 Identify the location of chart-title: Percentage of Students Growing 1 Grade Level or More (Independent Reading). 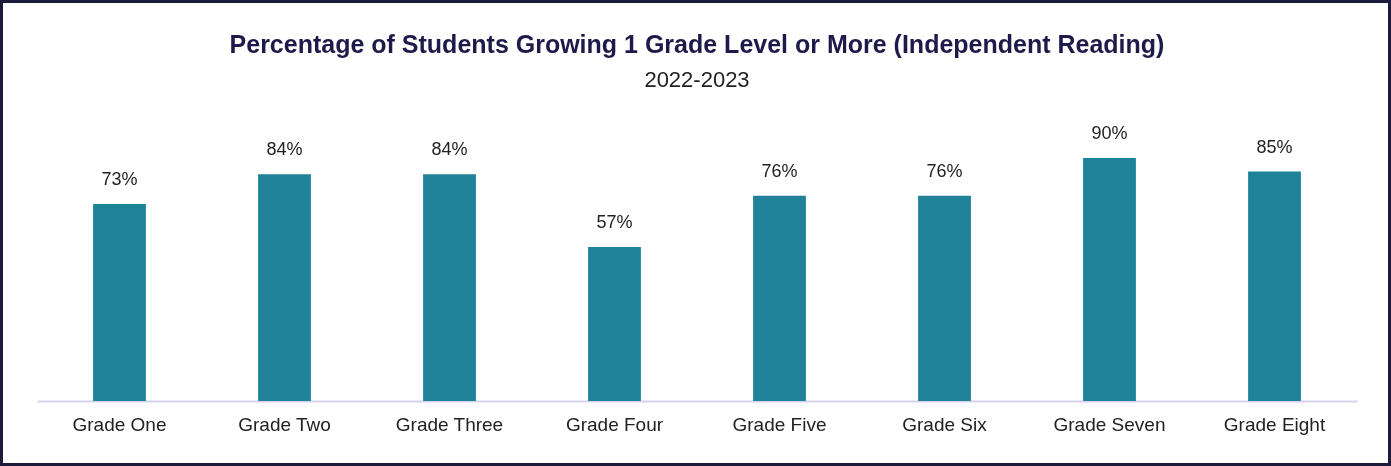
(697, 44).